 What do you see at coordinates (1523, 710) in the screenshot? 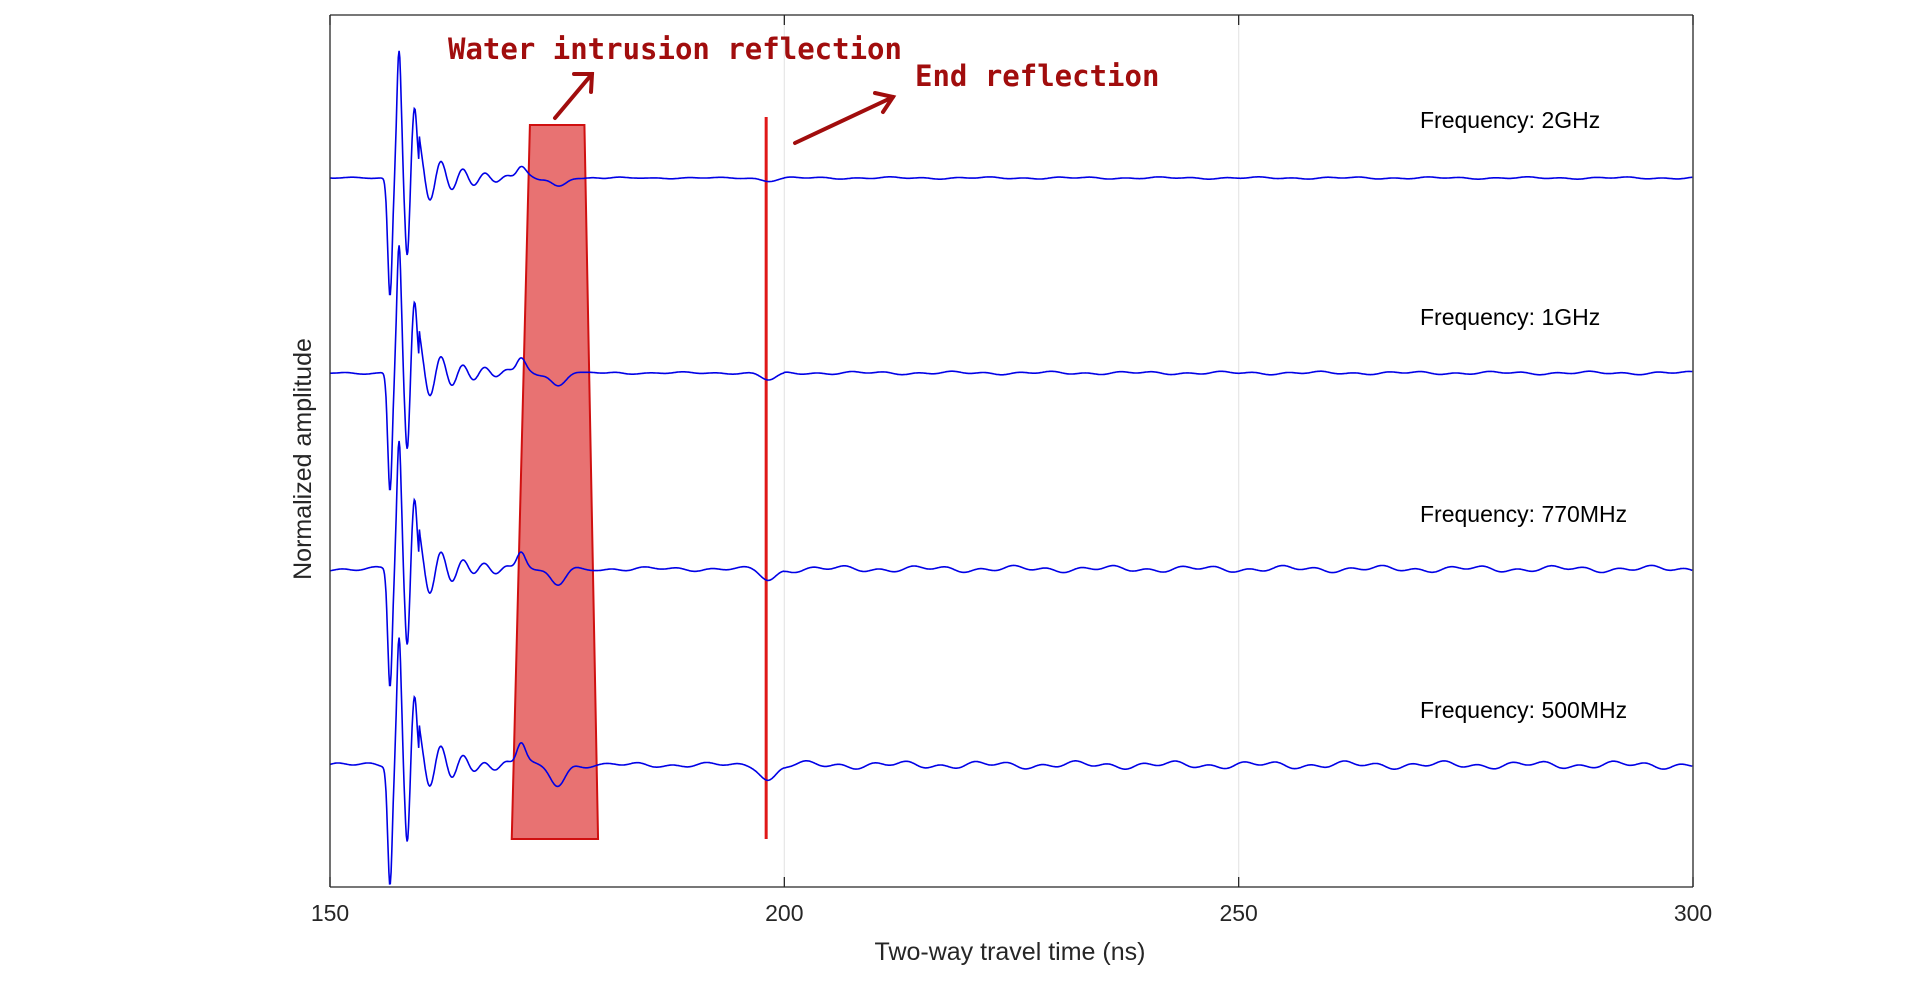
I see `series-label: Frequency: 500MHz` at bounding box center [1523, 710].